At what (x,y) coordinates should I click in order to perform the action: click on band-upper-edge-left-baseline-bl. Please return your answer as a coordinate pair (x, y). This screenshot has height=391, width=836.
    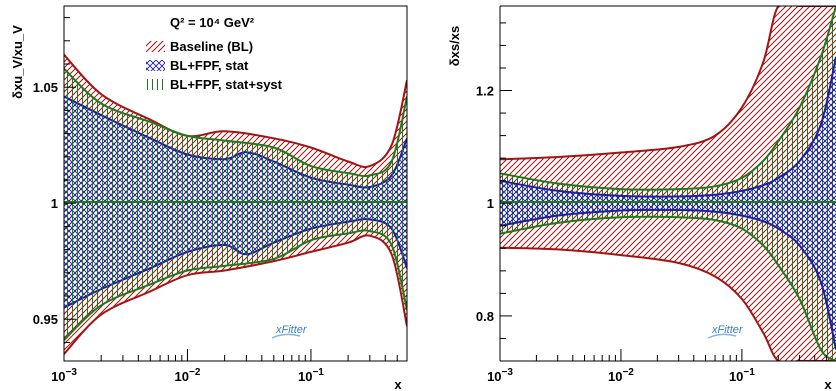
    Looking at the image, I should click on (235, 111).